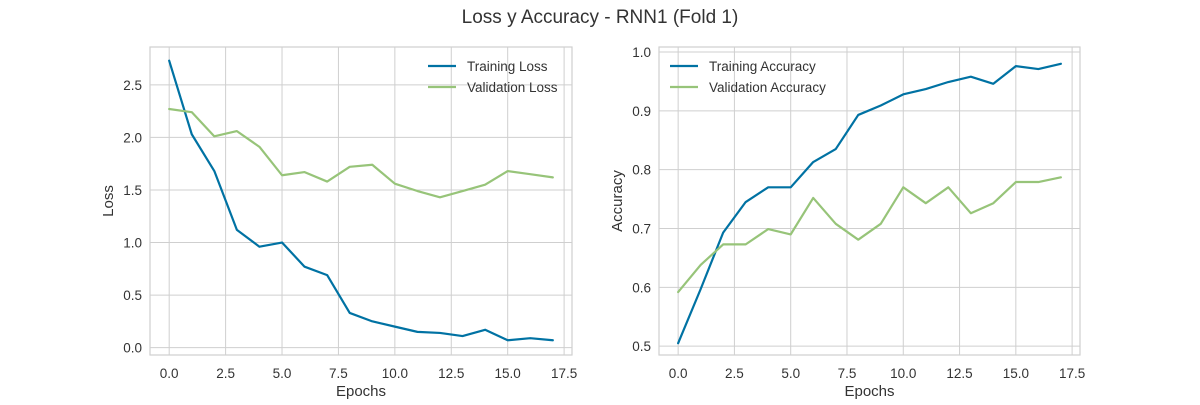 The image size is (1200, 405). I want to click on loss-x-tick-label: 12.5, so click(451, 373).